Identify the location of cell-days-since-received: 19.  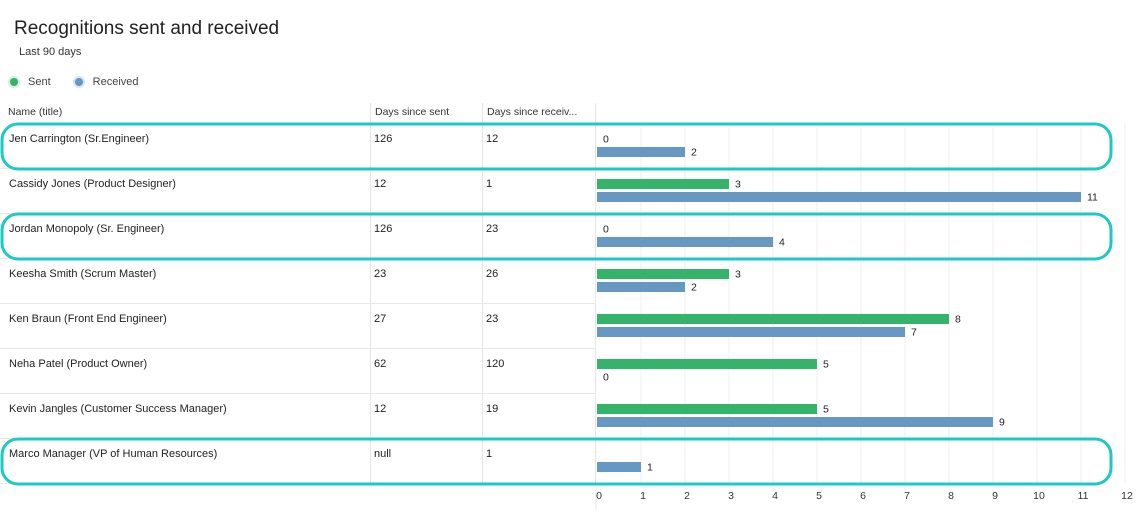
(492, 409).